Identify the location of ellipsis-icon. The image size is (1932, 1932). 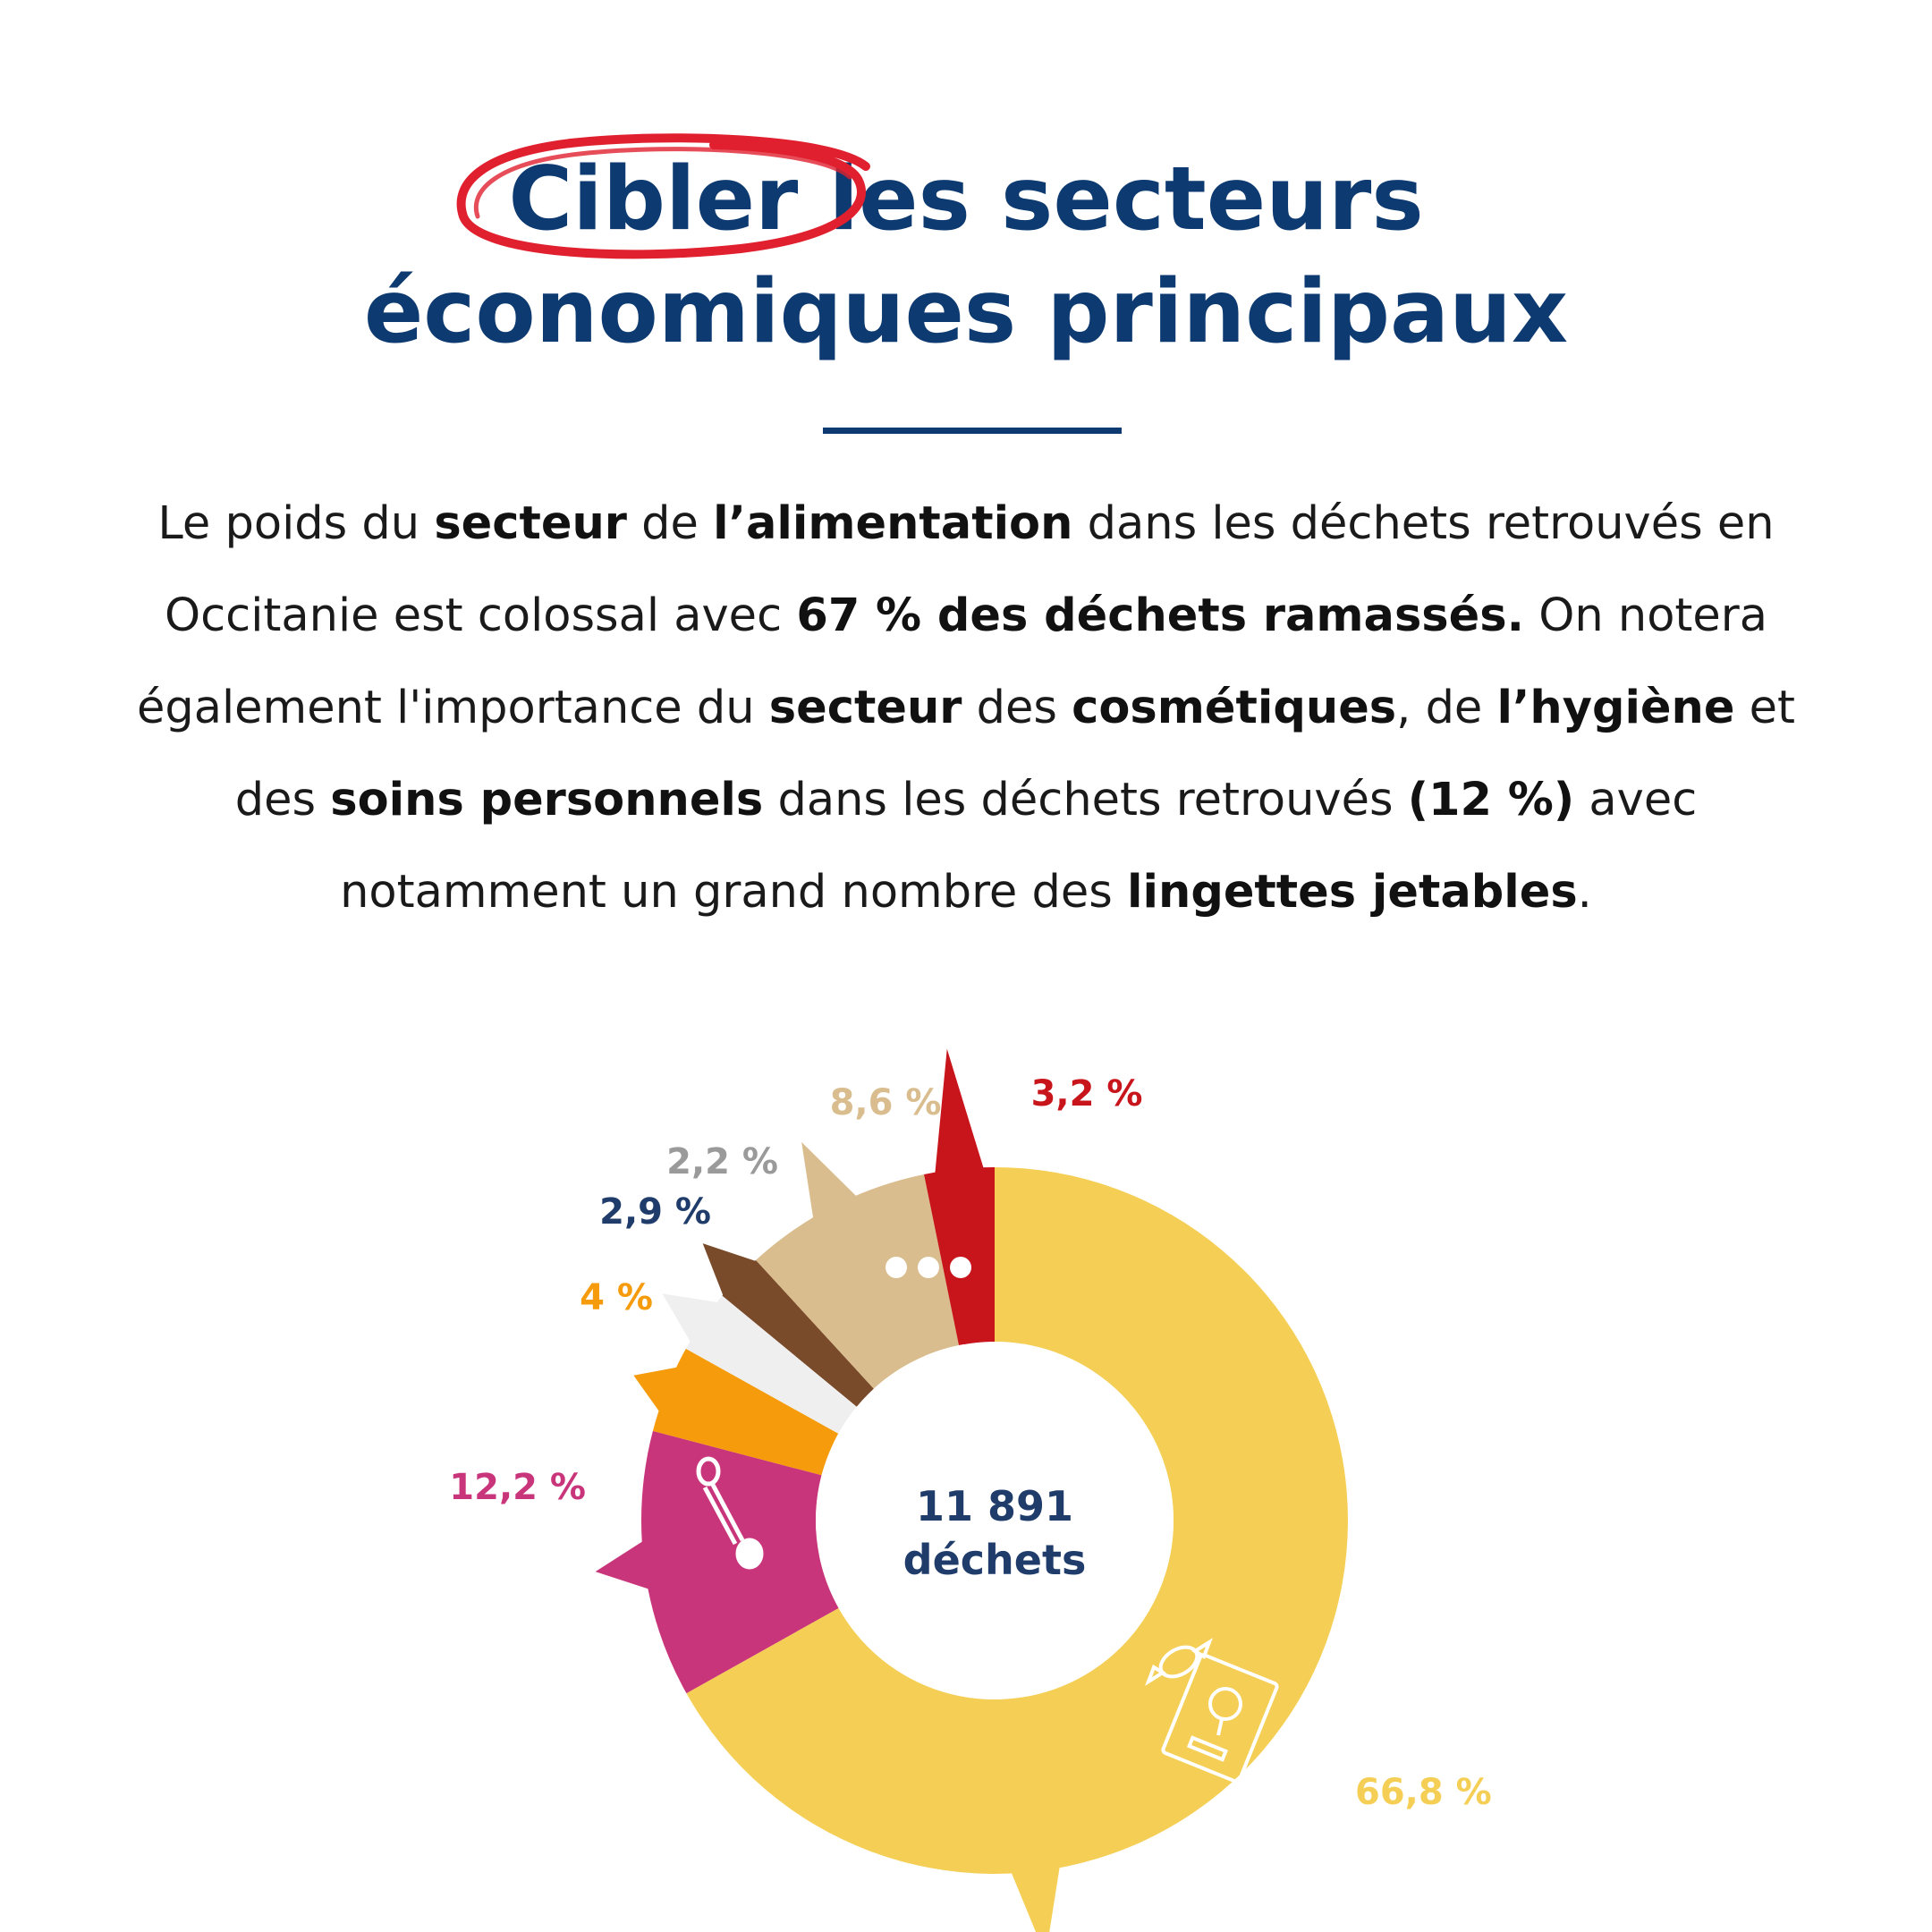
(928, 1267).